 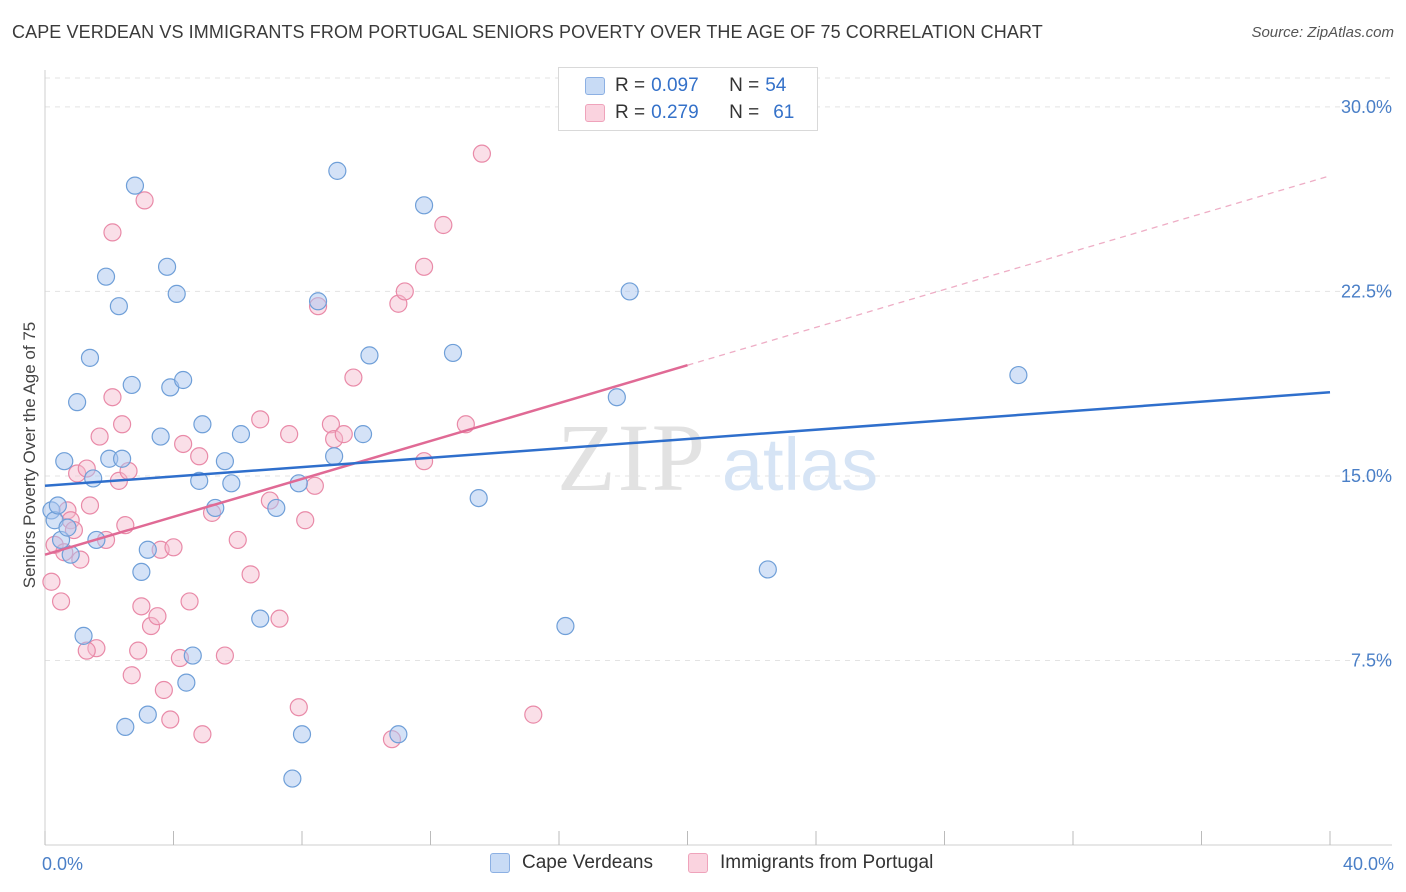 I want to click on watermark-zip: ZIP, so click(x=632, y=457).